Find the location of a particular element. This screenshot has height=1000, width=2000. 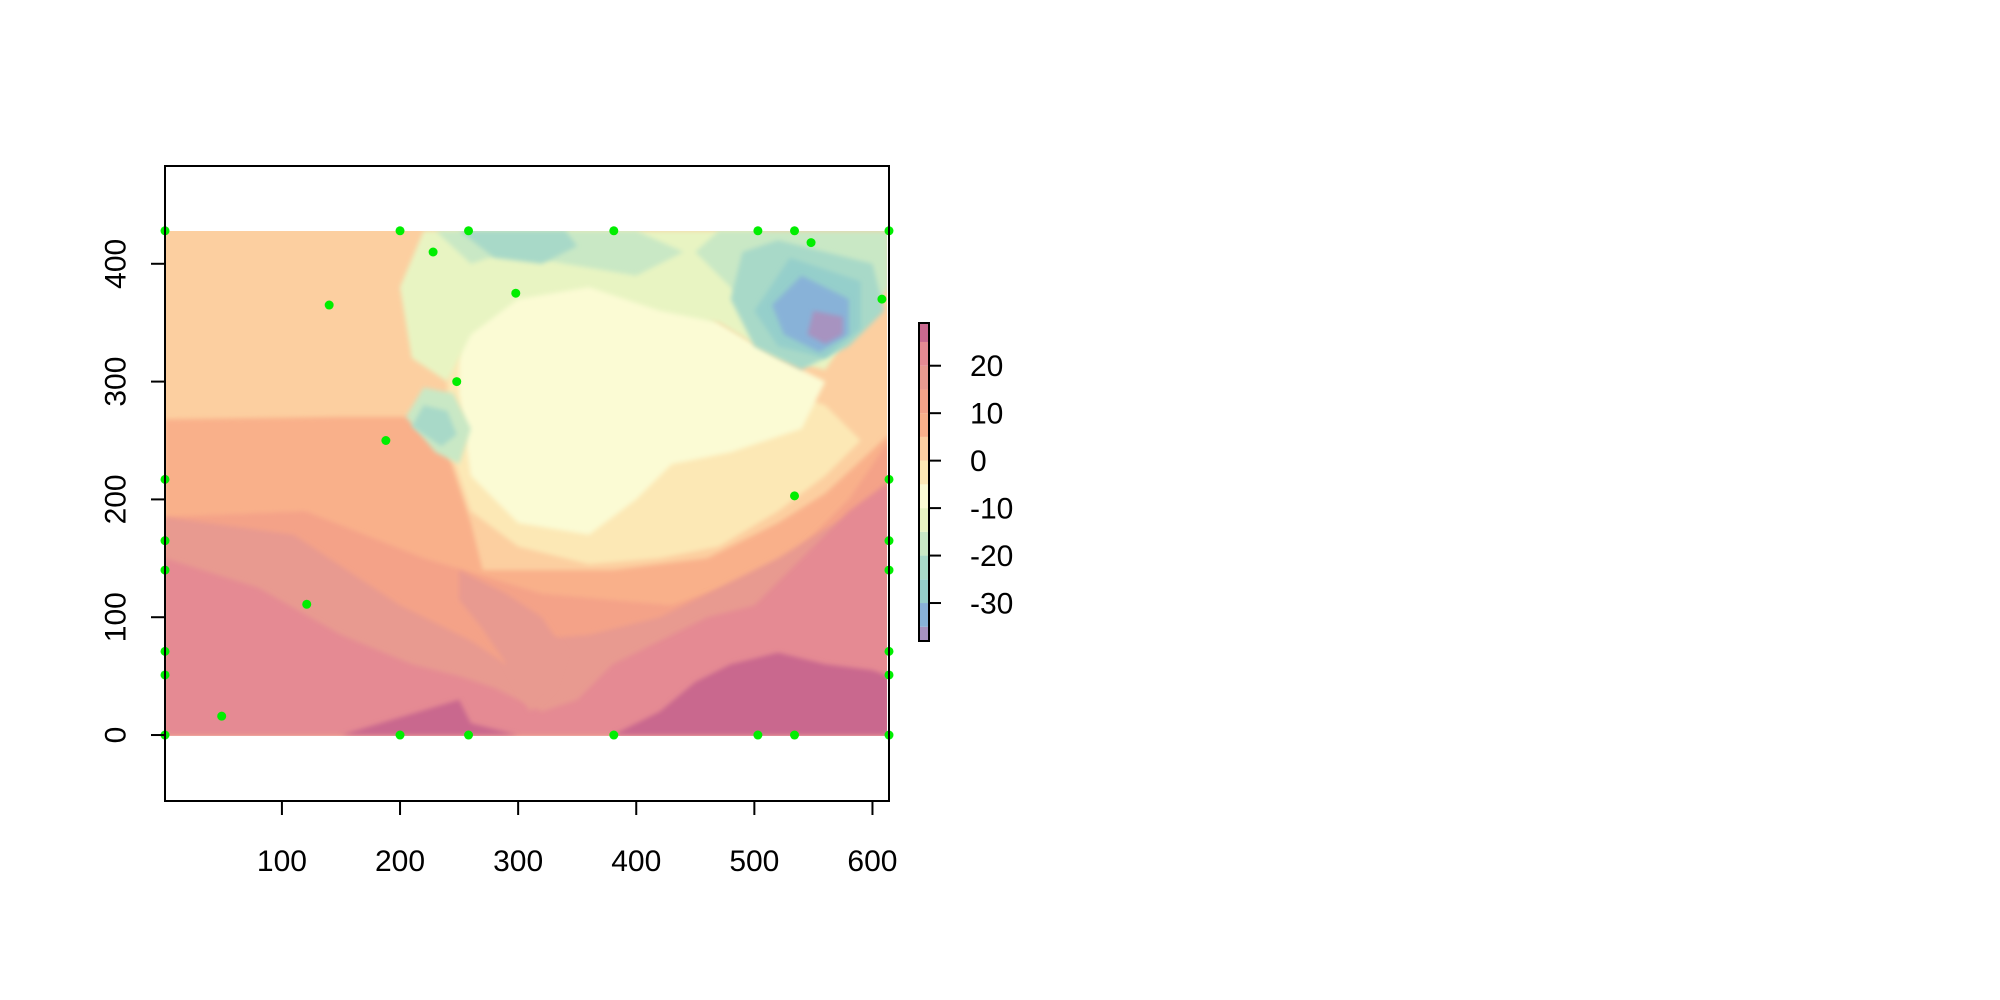

y-tick-label: 100 is located at coordinates (116, 617).